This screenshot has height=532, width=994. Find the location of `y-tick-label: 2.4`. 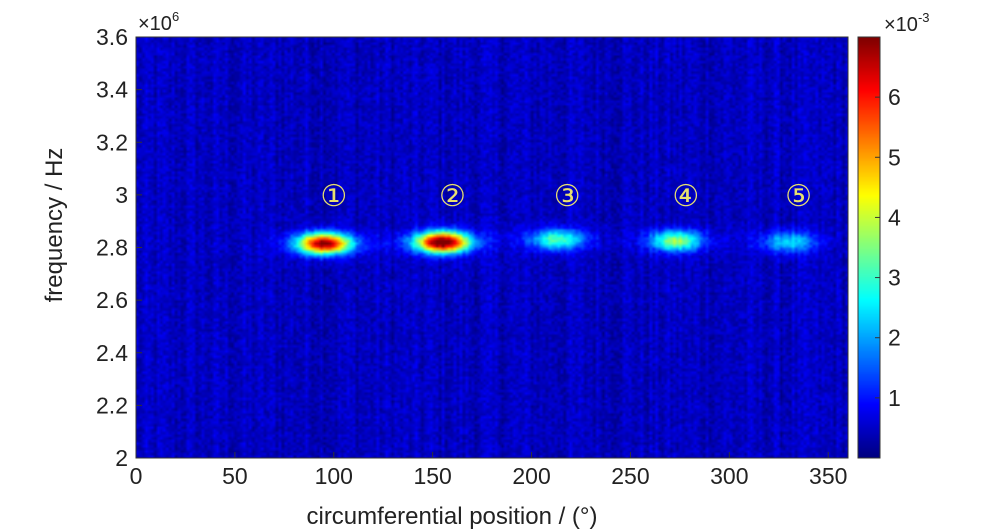

y-tick-label: 2.4 is located at coordinates (112, 353).